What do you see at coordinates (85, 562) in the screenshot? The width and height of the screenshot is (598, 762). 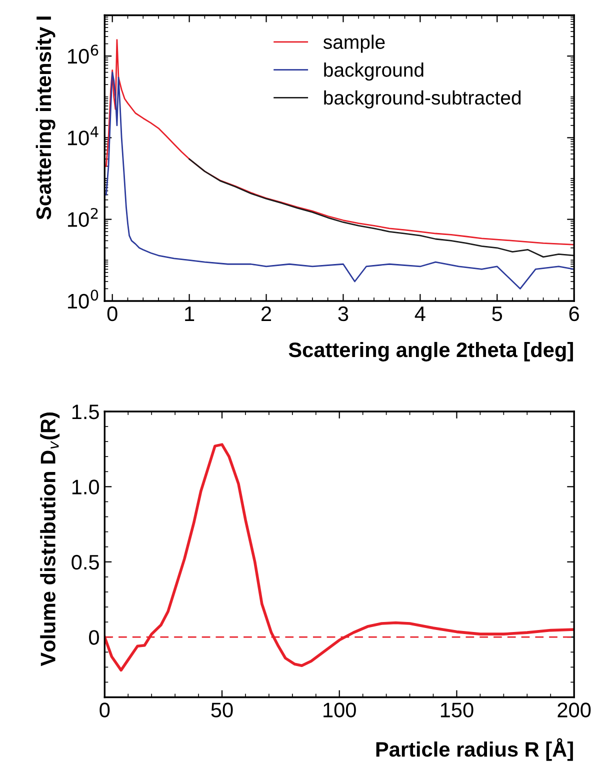 I see `y-tick-label: 0.5` at bounding box center [85, 562].